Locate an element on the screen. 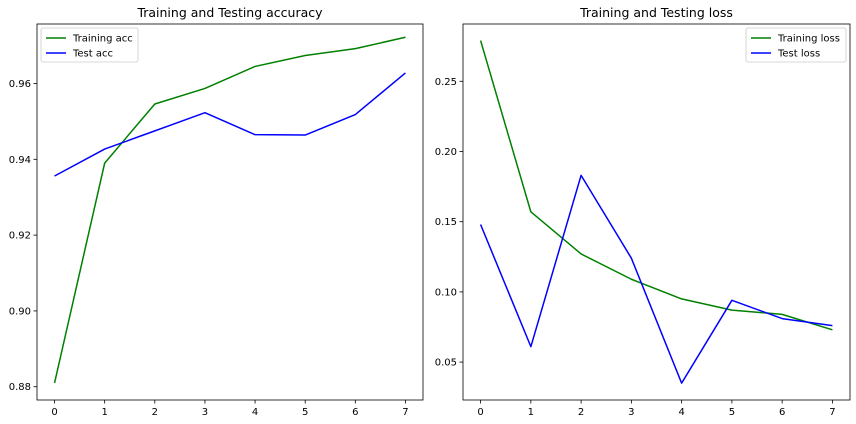 The height and width of the screenshot is (424, 856). y-tick-label: 0.25 is located at coordinates (446, 82).